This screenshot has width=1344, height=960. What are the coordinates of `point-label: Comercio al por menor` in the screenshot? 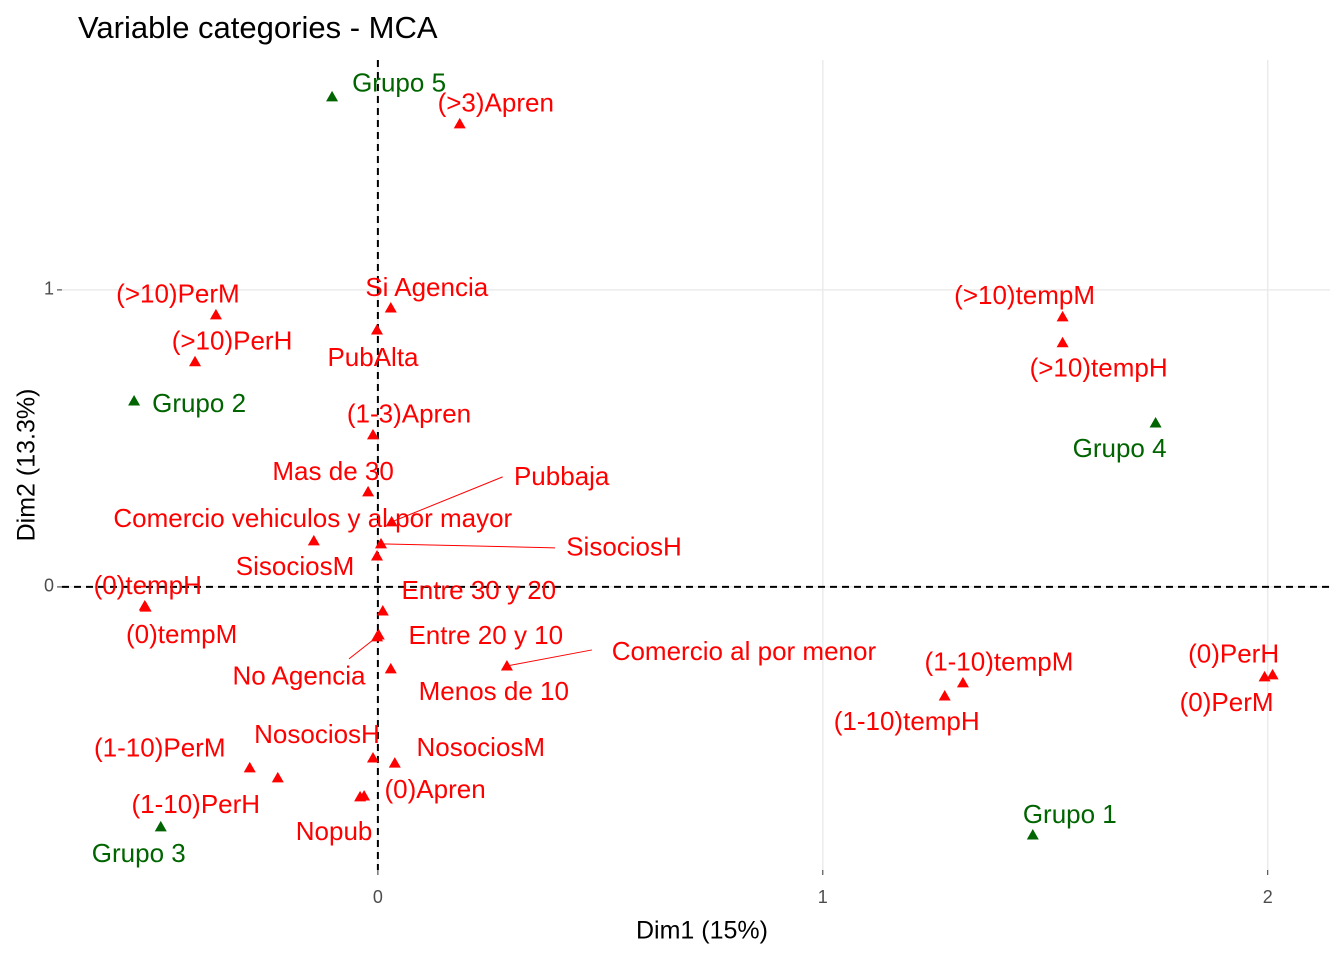 It's located at (744, 651).